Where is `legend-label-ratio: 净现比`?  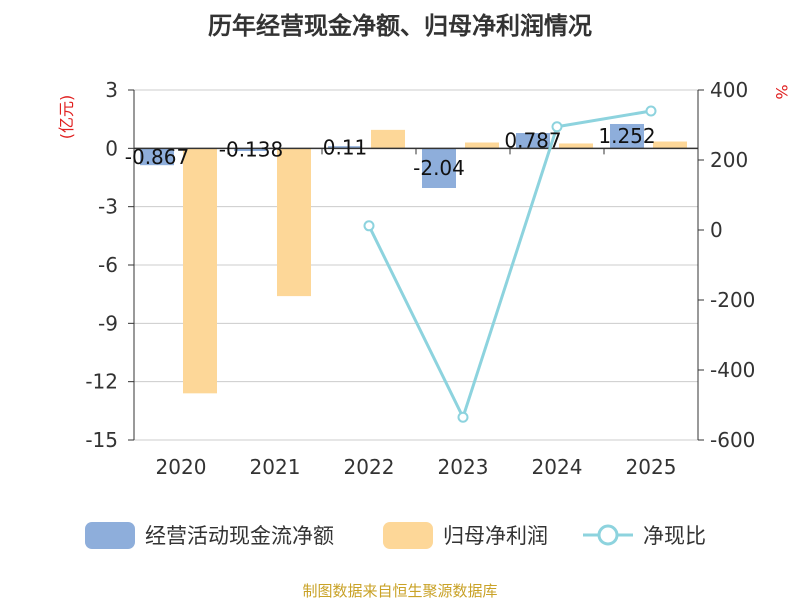
legend-label-ratio: 净现比 is located at coordinates (674, 536).